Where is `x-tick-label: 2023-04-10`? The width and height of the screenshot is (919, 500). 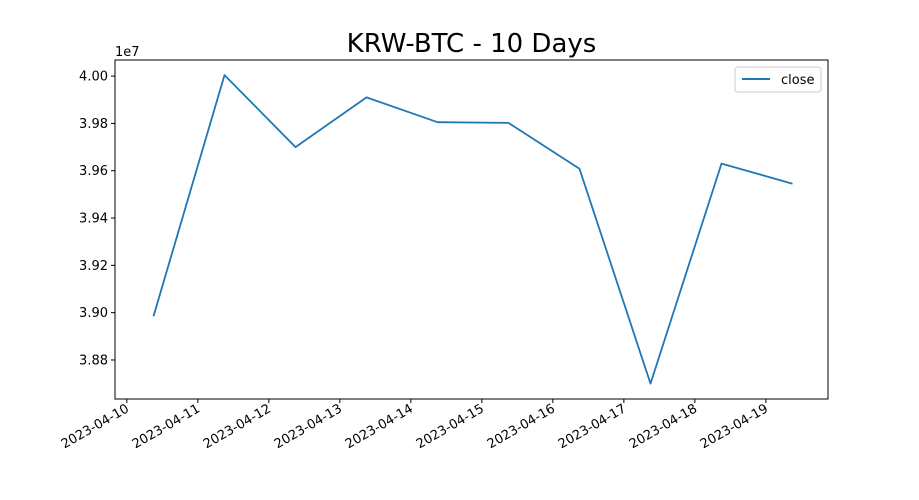 x-tick-label: 2023-04-10 is located at coordinates (95, 426).